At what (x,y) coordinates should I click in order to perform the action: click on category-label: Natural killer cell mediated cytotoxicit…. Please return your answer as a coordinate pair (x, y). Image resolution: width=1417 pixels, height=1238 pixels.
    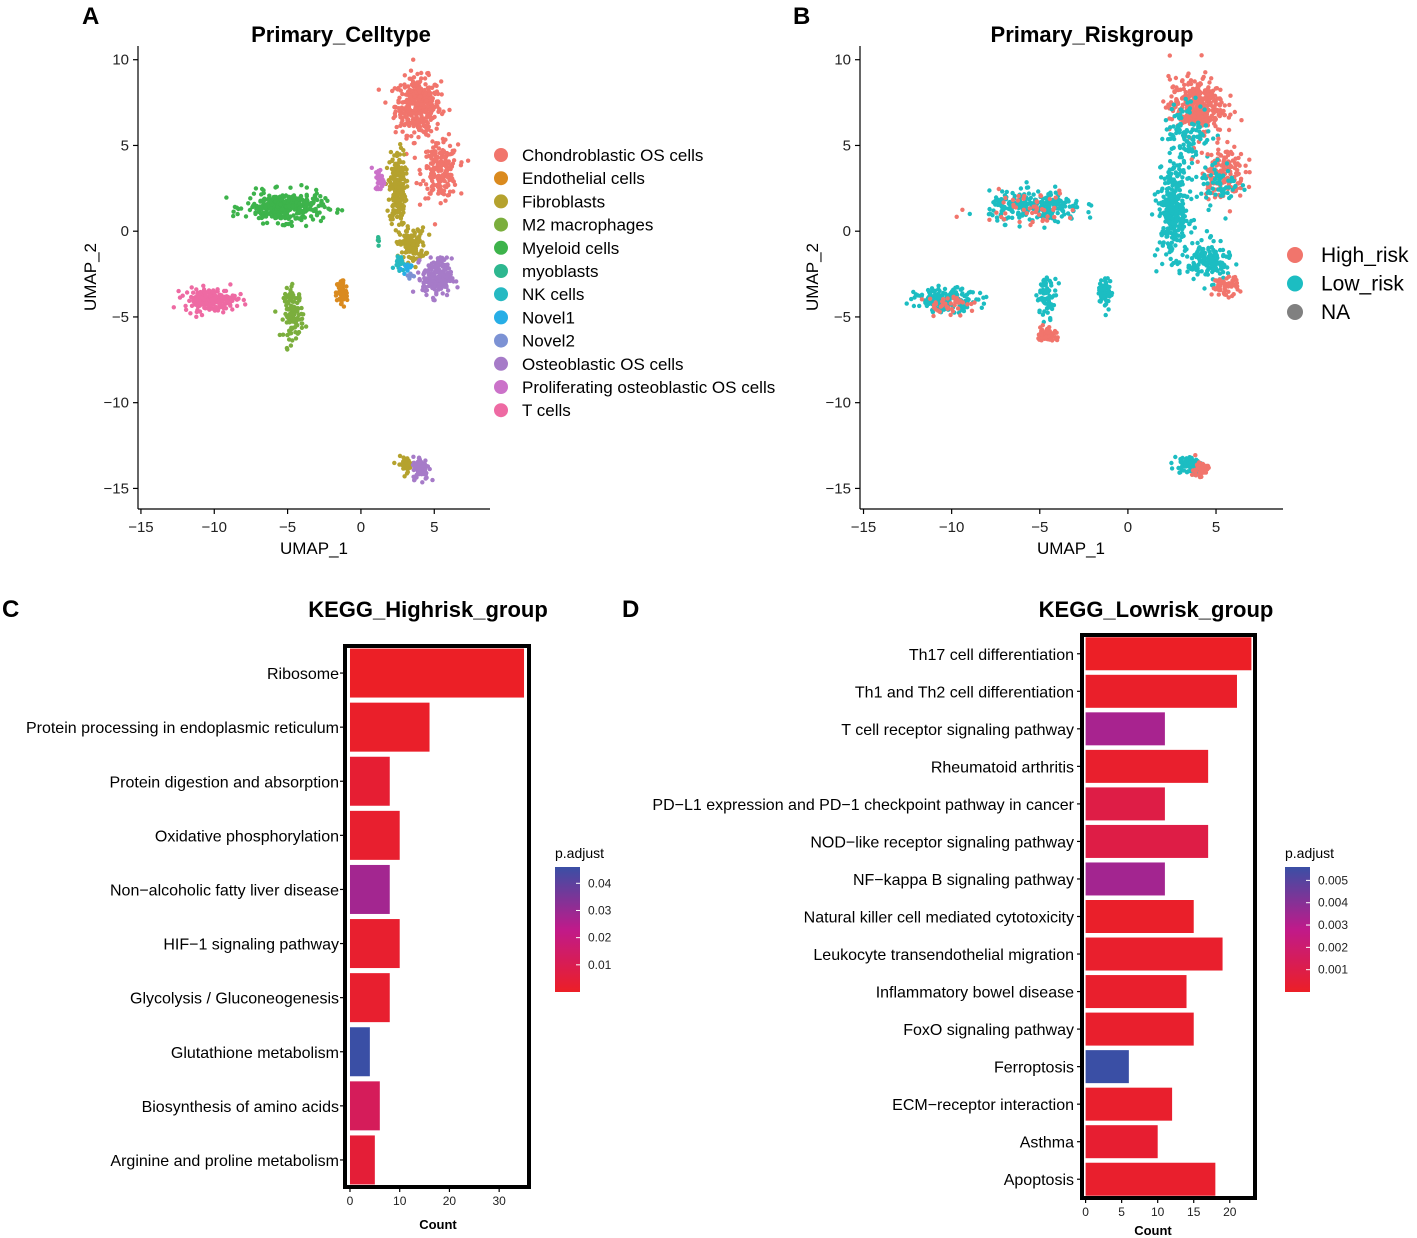
    Looking at the image, I should click on (939, 918).